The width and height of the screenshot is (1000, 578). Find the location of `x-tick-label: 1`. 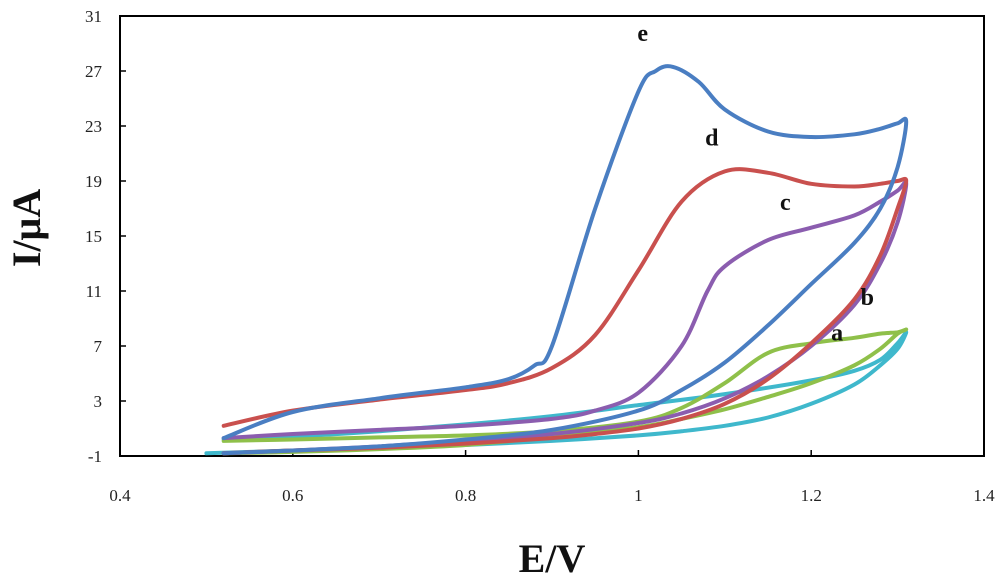

x-tick-label: 1 is located at coordinates (638, 495).